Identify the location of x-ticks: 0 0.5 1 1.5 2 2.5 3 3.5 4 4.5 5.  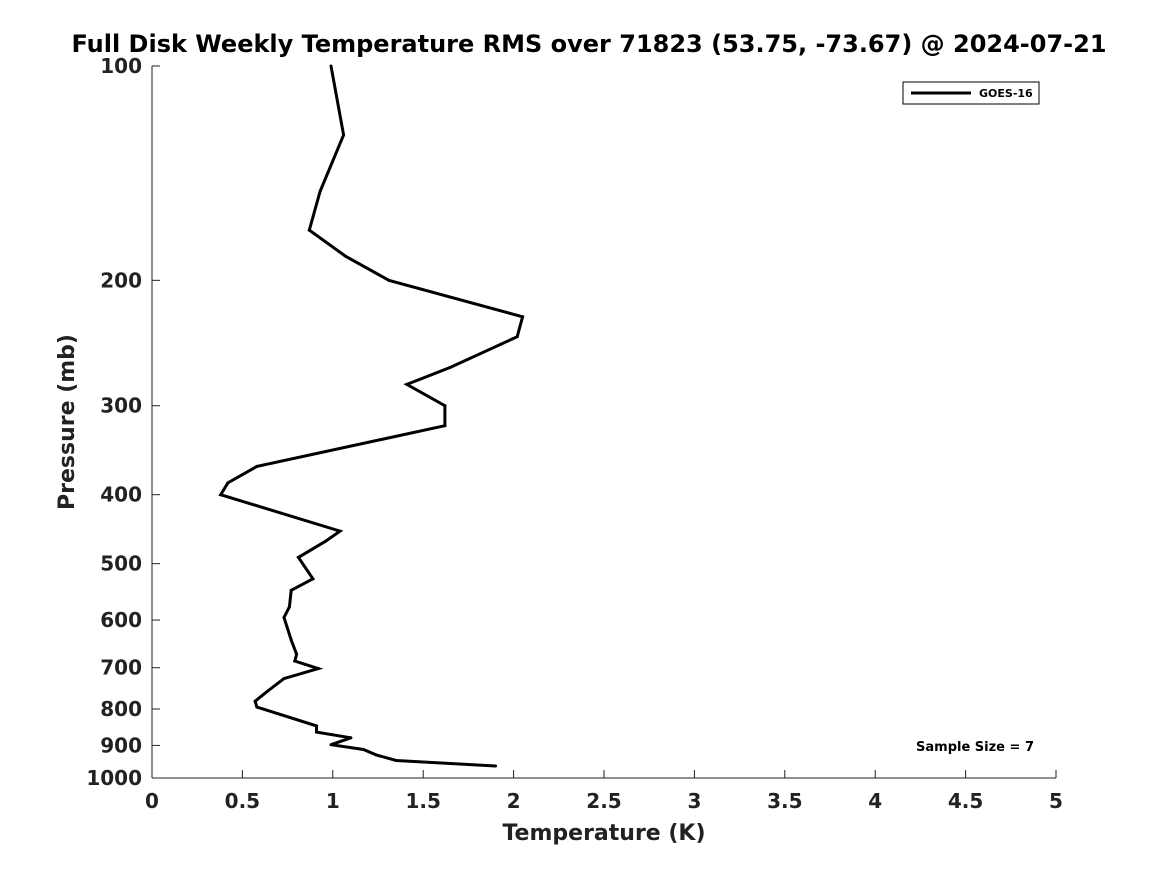
(604, 791).